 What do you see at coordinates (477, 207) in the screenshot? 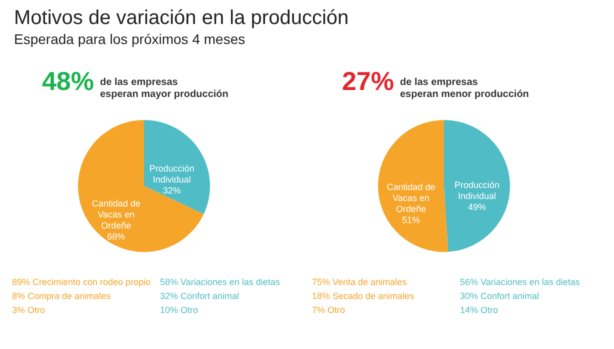
I see `data-label: 49%` at bounding box center [477, 207].